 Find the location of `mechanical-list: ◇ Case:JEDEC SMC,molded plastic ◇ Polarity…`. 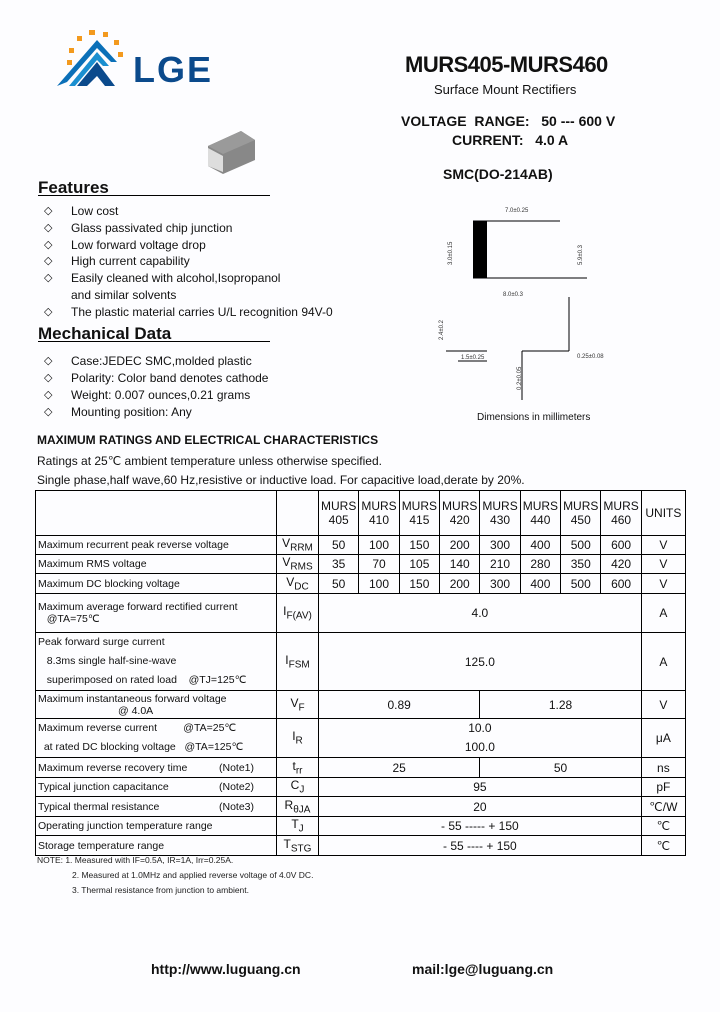

mechanical-list: ◇ Case:JEDEC SMC,molded plastic ◇ Polarity… is located at coordinates (203, 387).